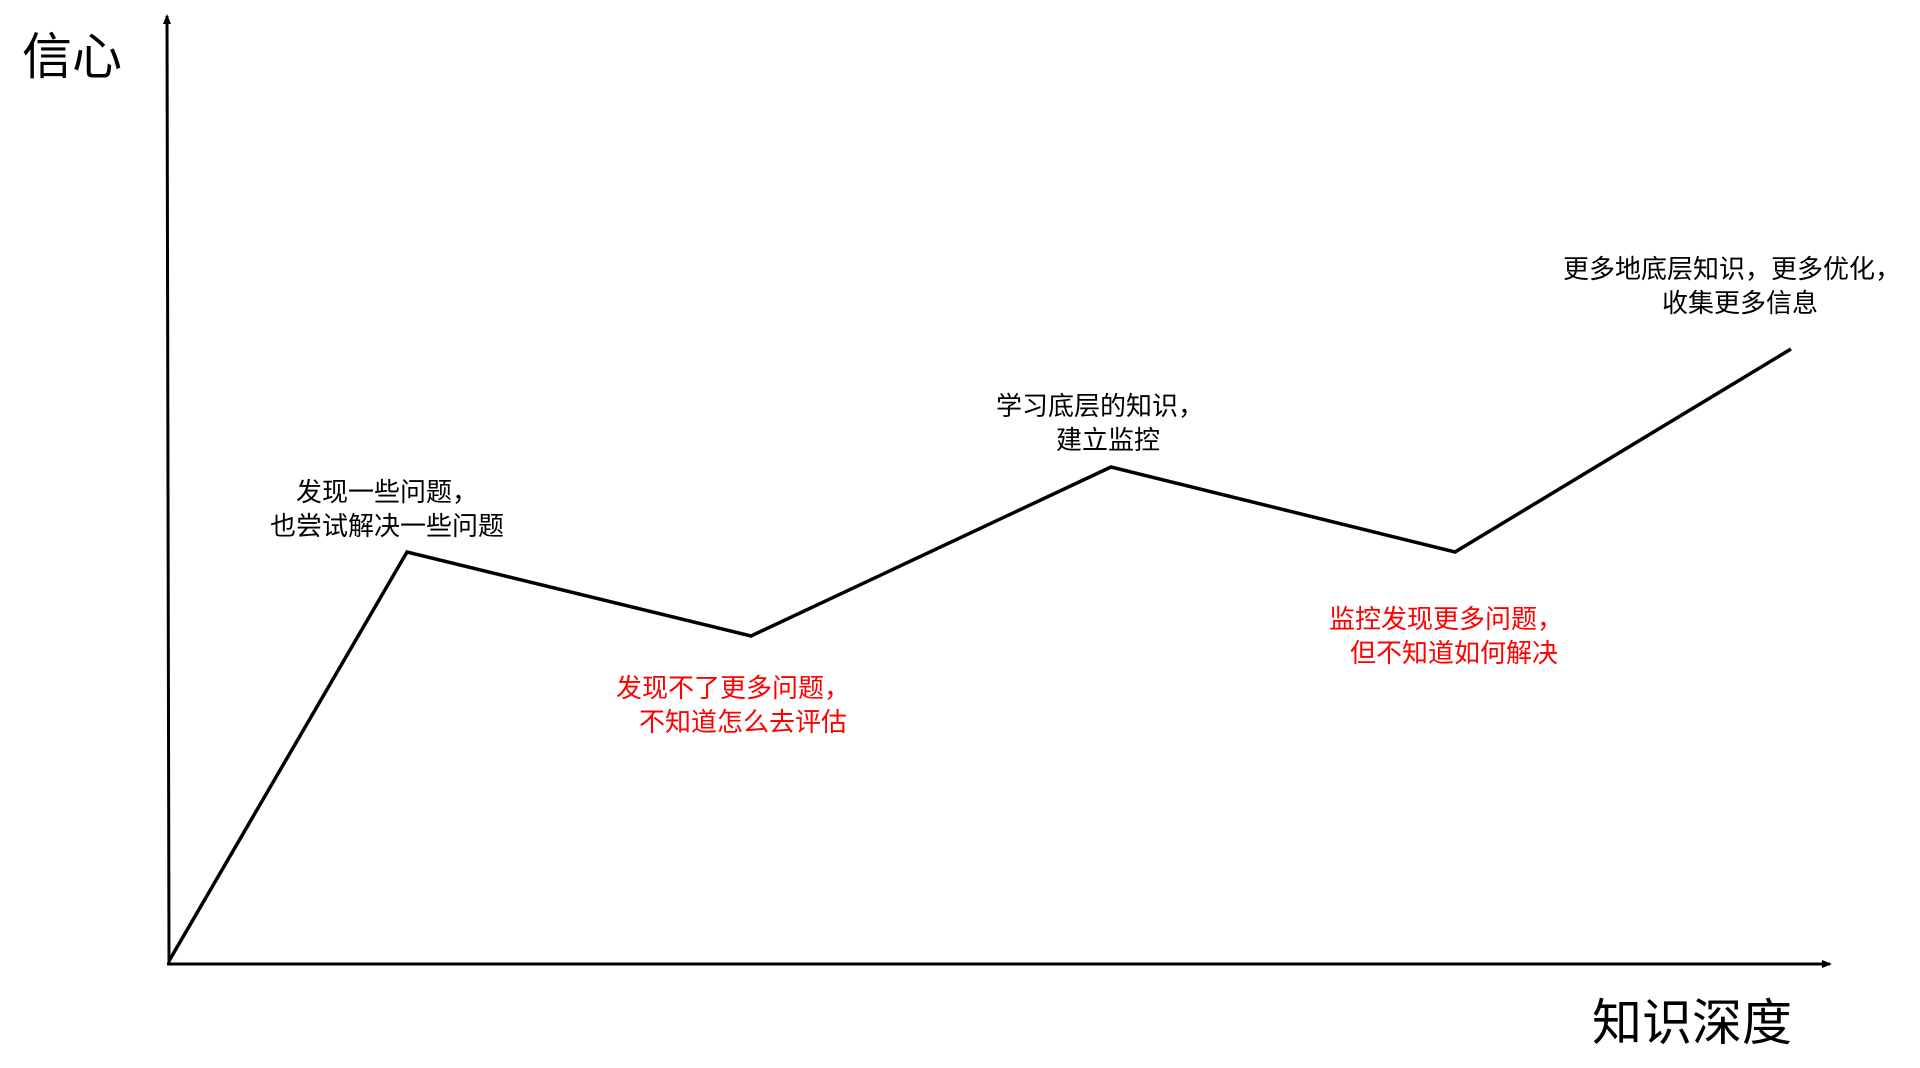 This screenshot has height=1068, width=1920. I want to click on annotation-line: 不知道怎么去评估, so click(743, 723).